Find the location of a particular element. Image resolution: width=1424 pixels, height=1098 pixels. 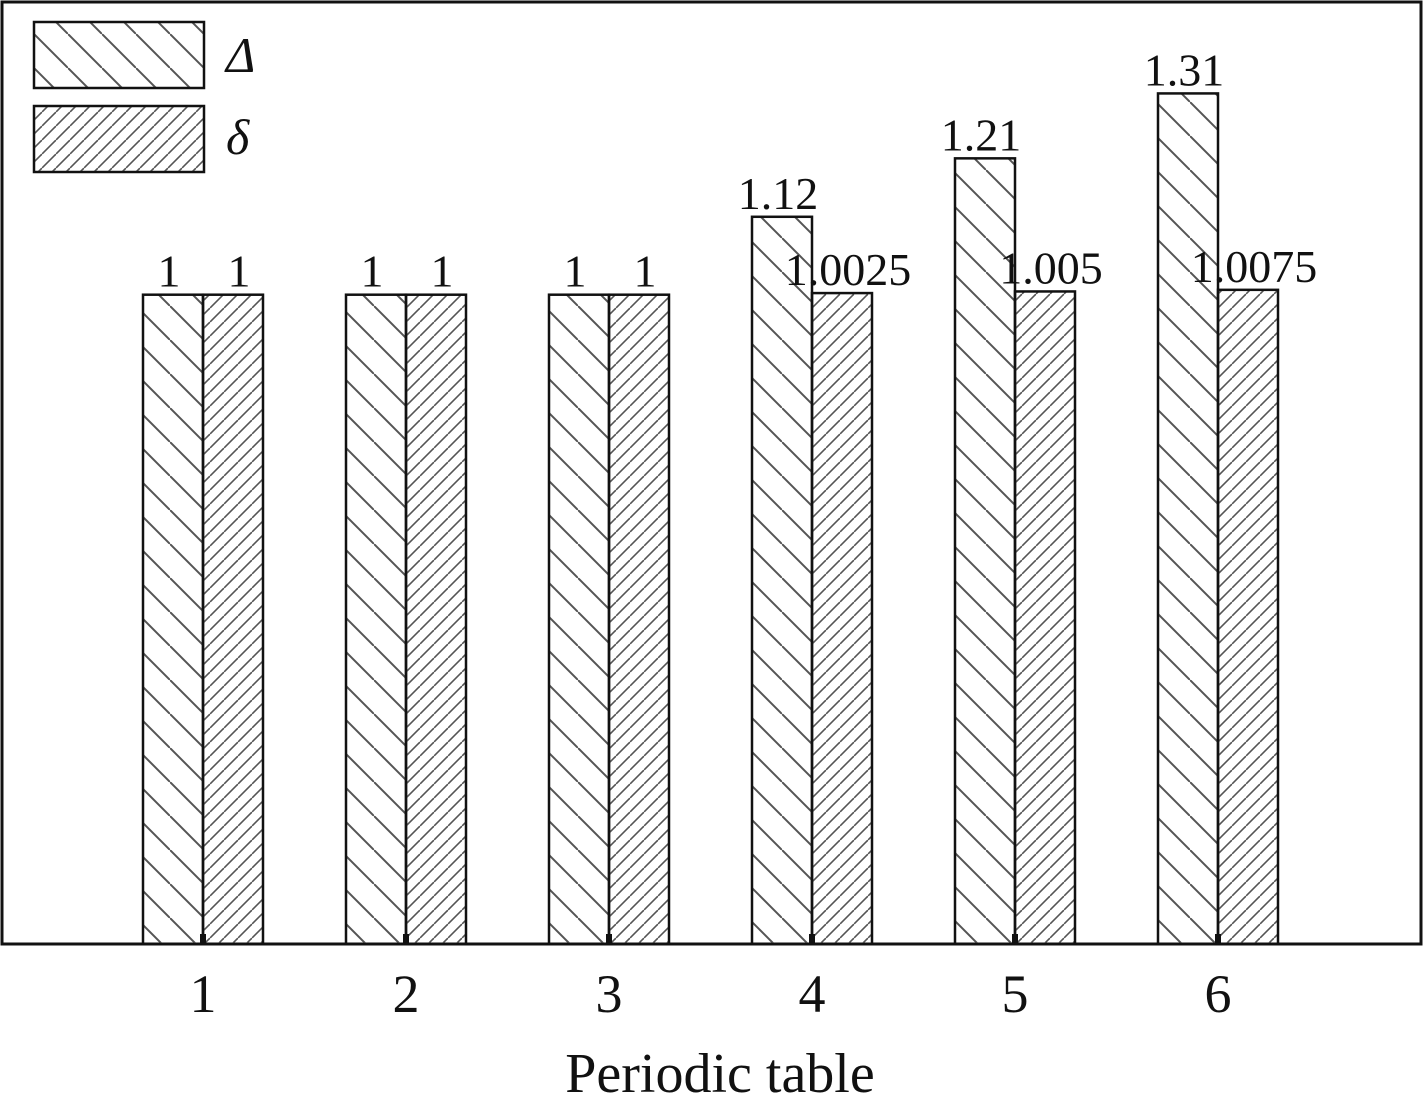

x-tick-label-3: 3 is located at coordinates (609, 994).